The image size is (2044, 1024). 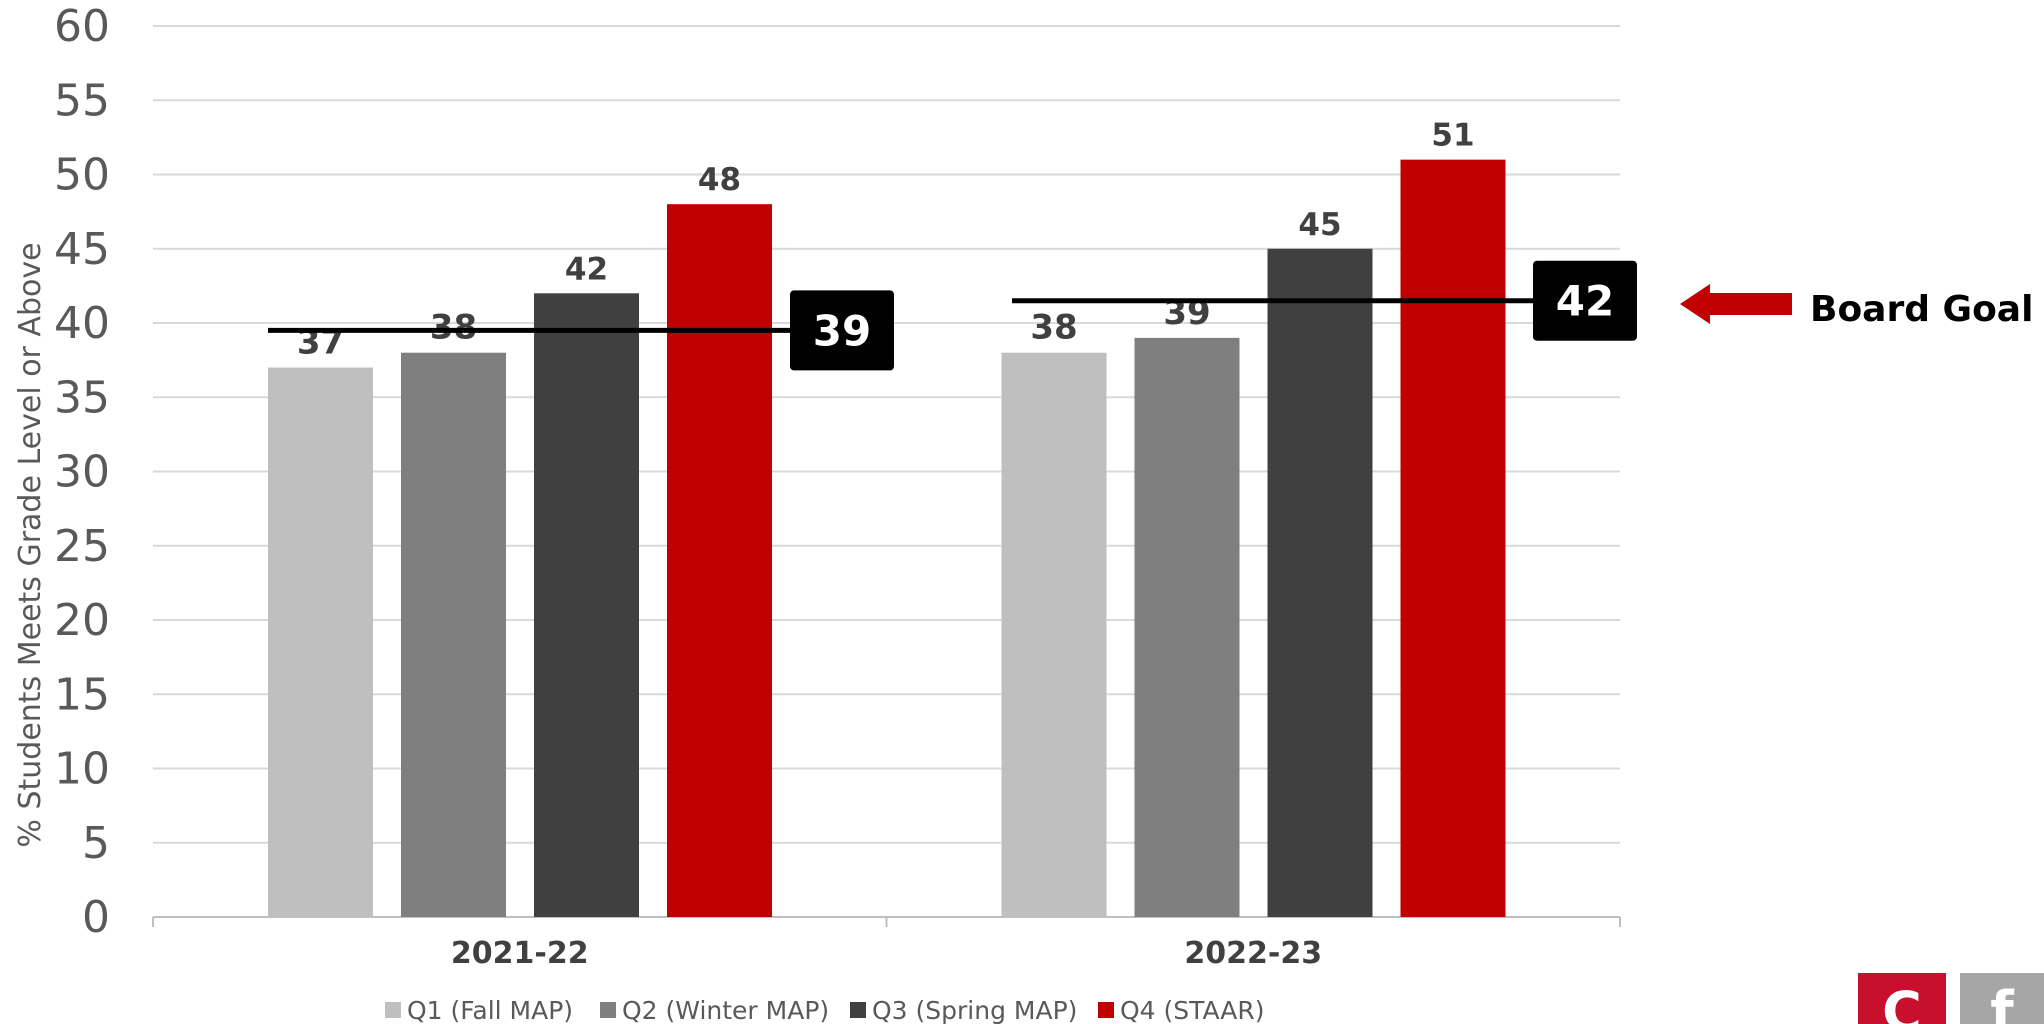 What do you see at coordinates (82, 694) in the screenshot?
I see `y-tick-label: 15` at bounding box center [82, 694].